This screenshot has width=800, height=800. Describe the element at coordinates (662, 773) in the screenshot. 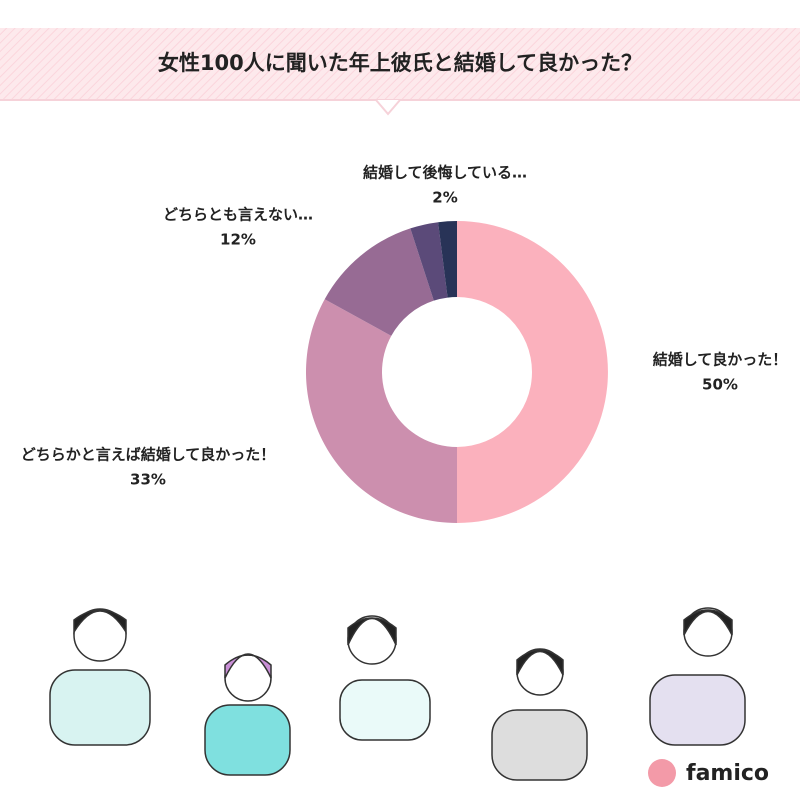

I see `logo-icon` at that location.